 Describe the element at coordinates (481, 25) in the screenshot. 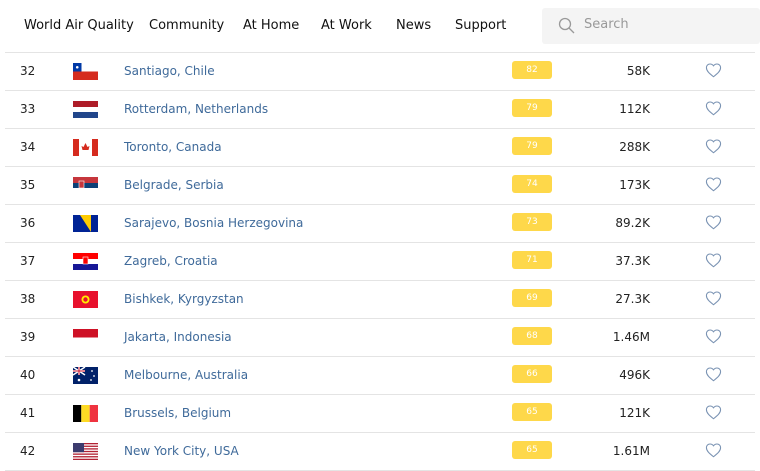

I see `nav-support: Support` at that location.